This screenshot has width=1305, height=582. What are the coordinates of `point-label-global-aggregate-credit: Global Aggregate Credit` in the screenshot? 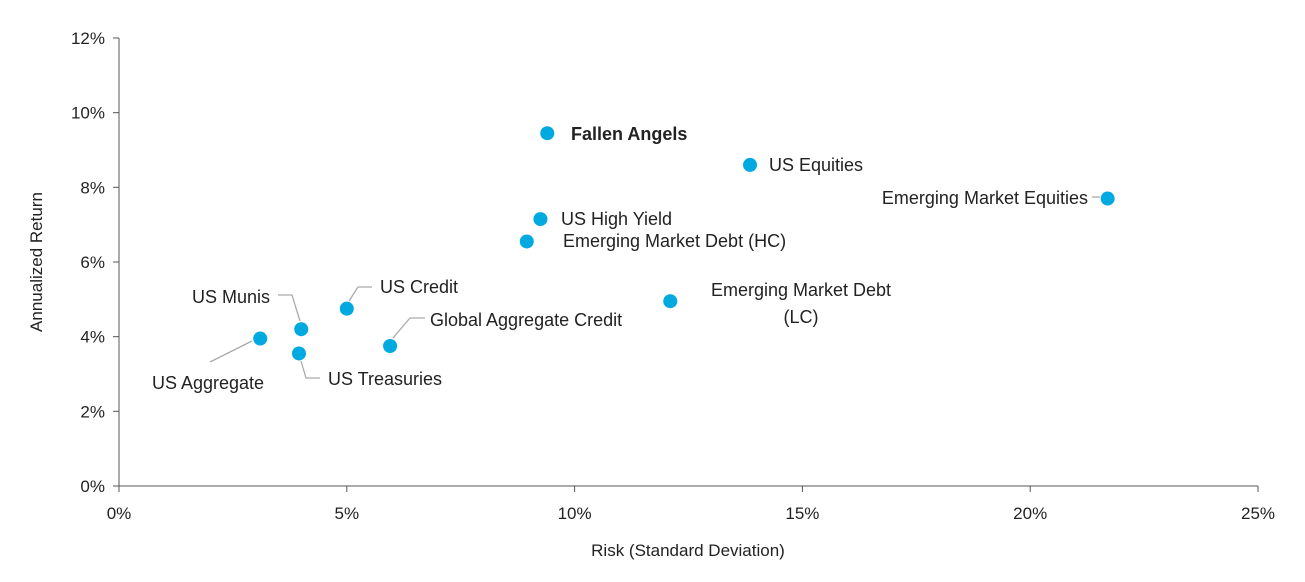 It's located at (526, 320).